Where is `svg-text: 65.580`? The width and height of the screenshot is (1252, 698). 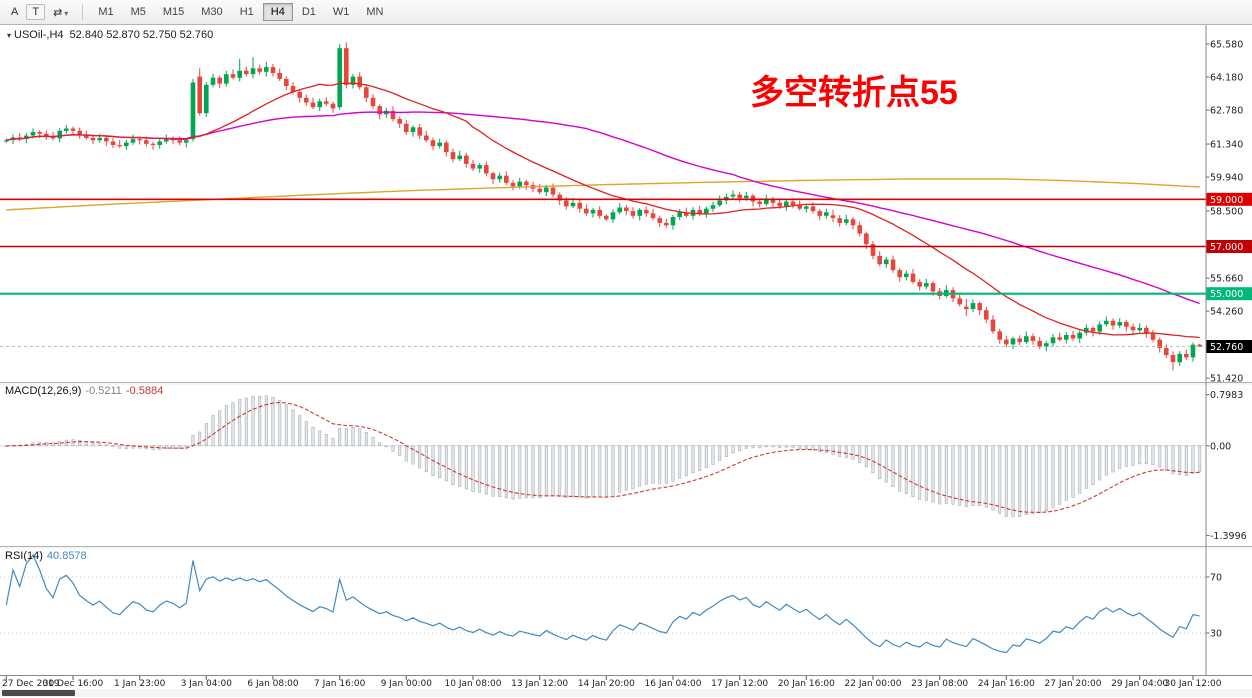
svg-text: 65.580 is located at coordinates (1226, 44).